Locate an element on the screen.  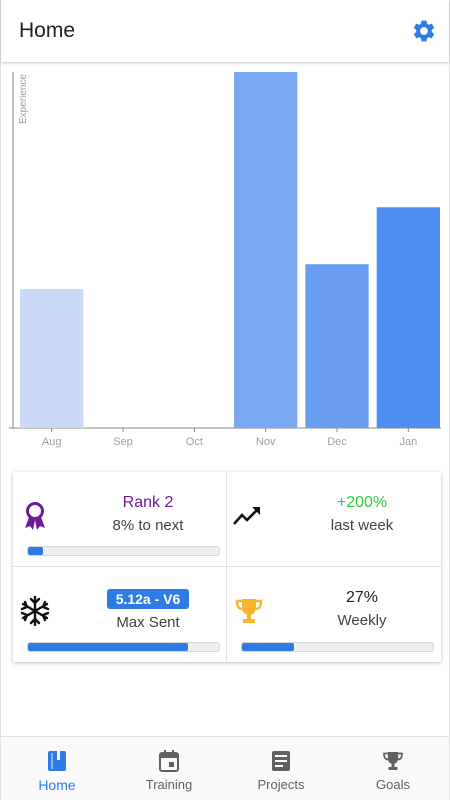
nav-item-goals: Goals is located at coordinates (393, 768).